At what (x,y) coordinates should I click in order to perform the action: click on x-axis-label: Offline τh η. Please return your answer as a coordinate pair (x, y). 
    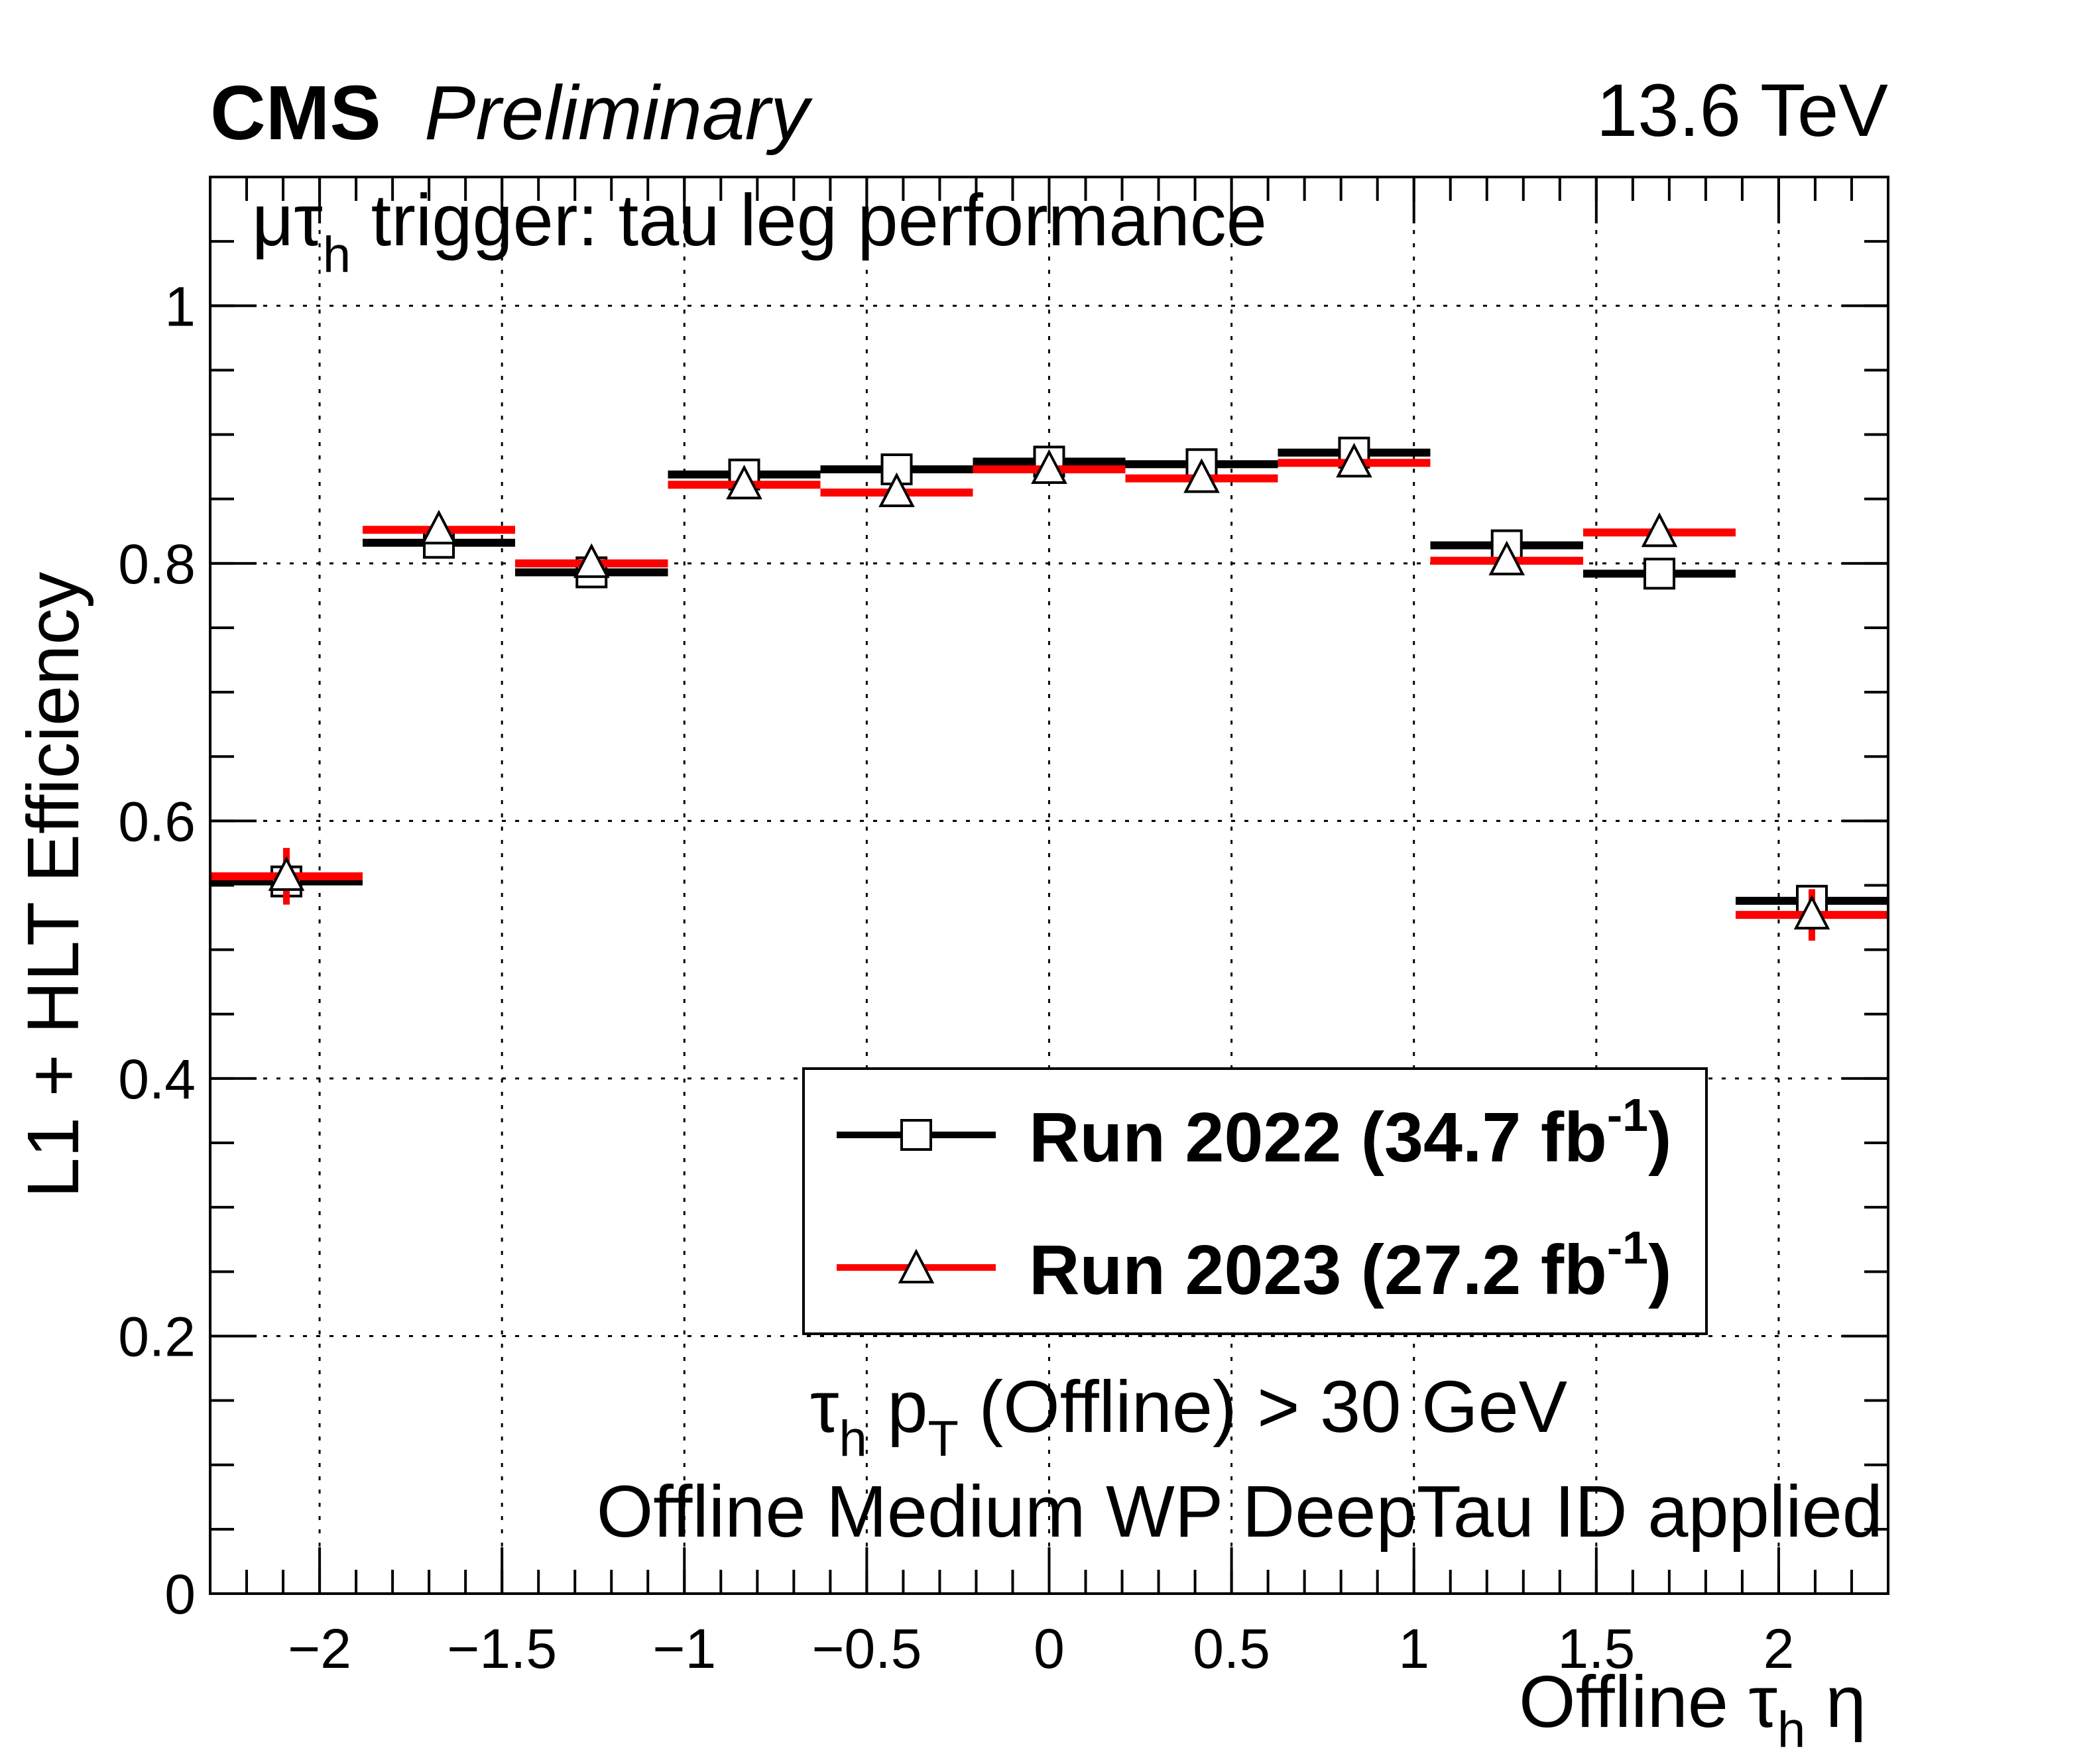
    Looking at the image, I should click on (1692, 1710).